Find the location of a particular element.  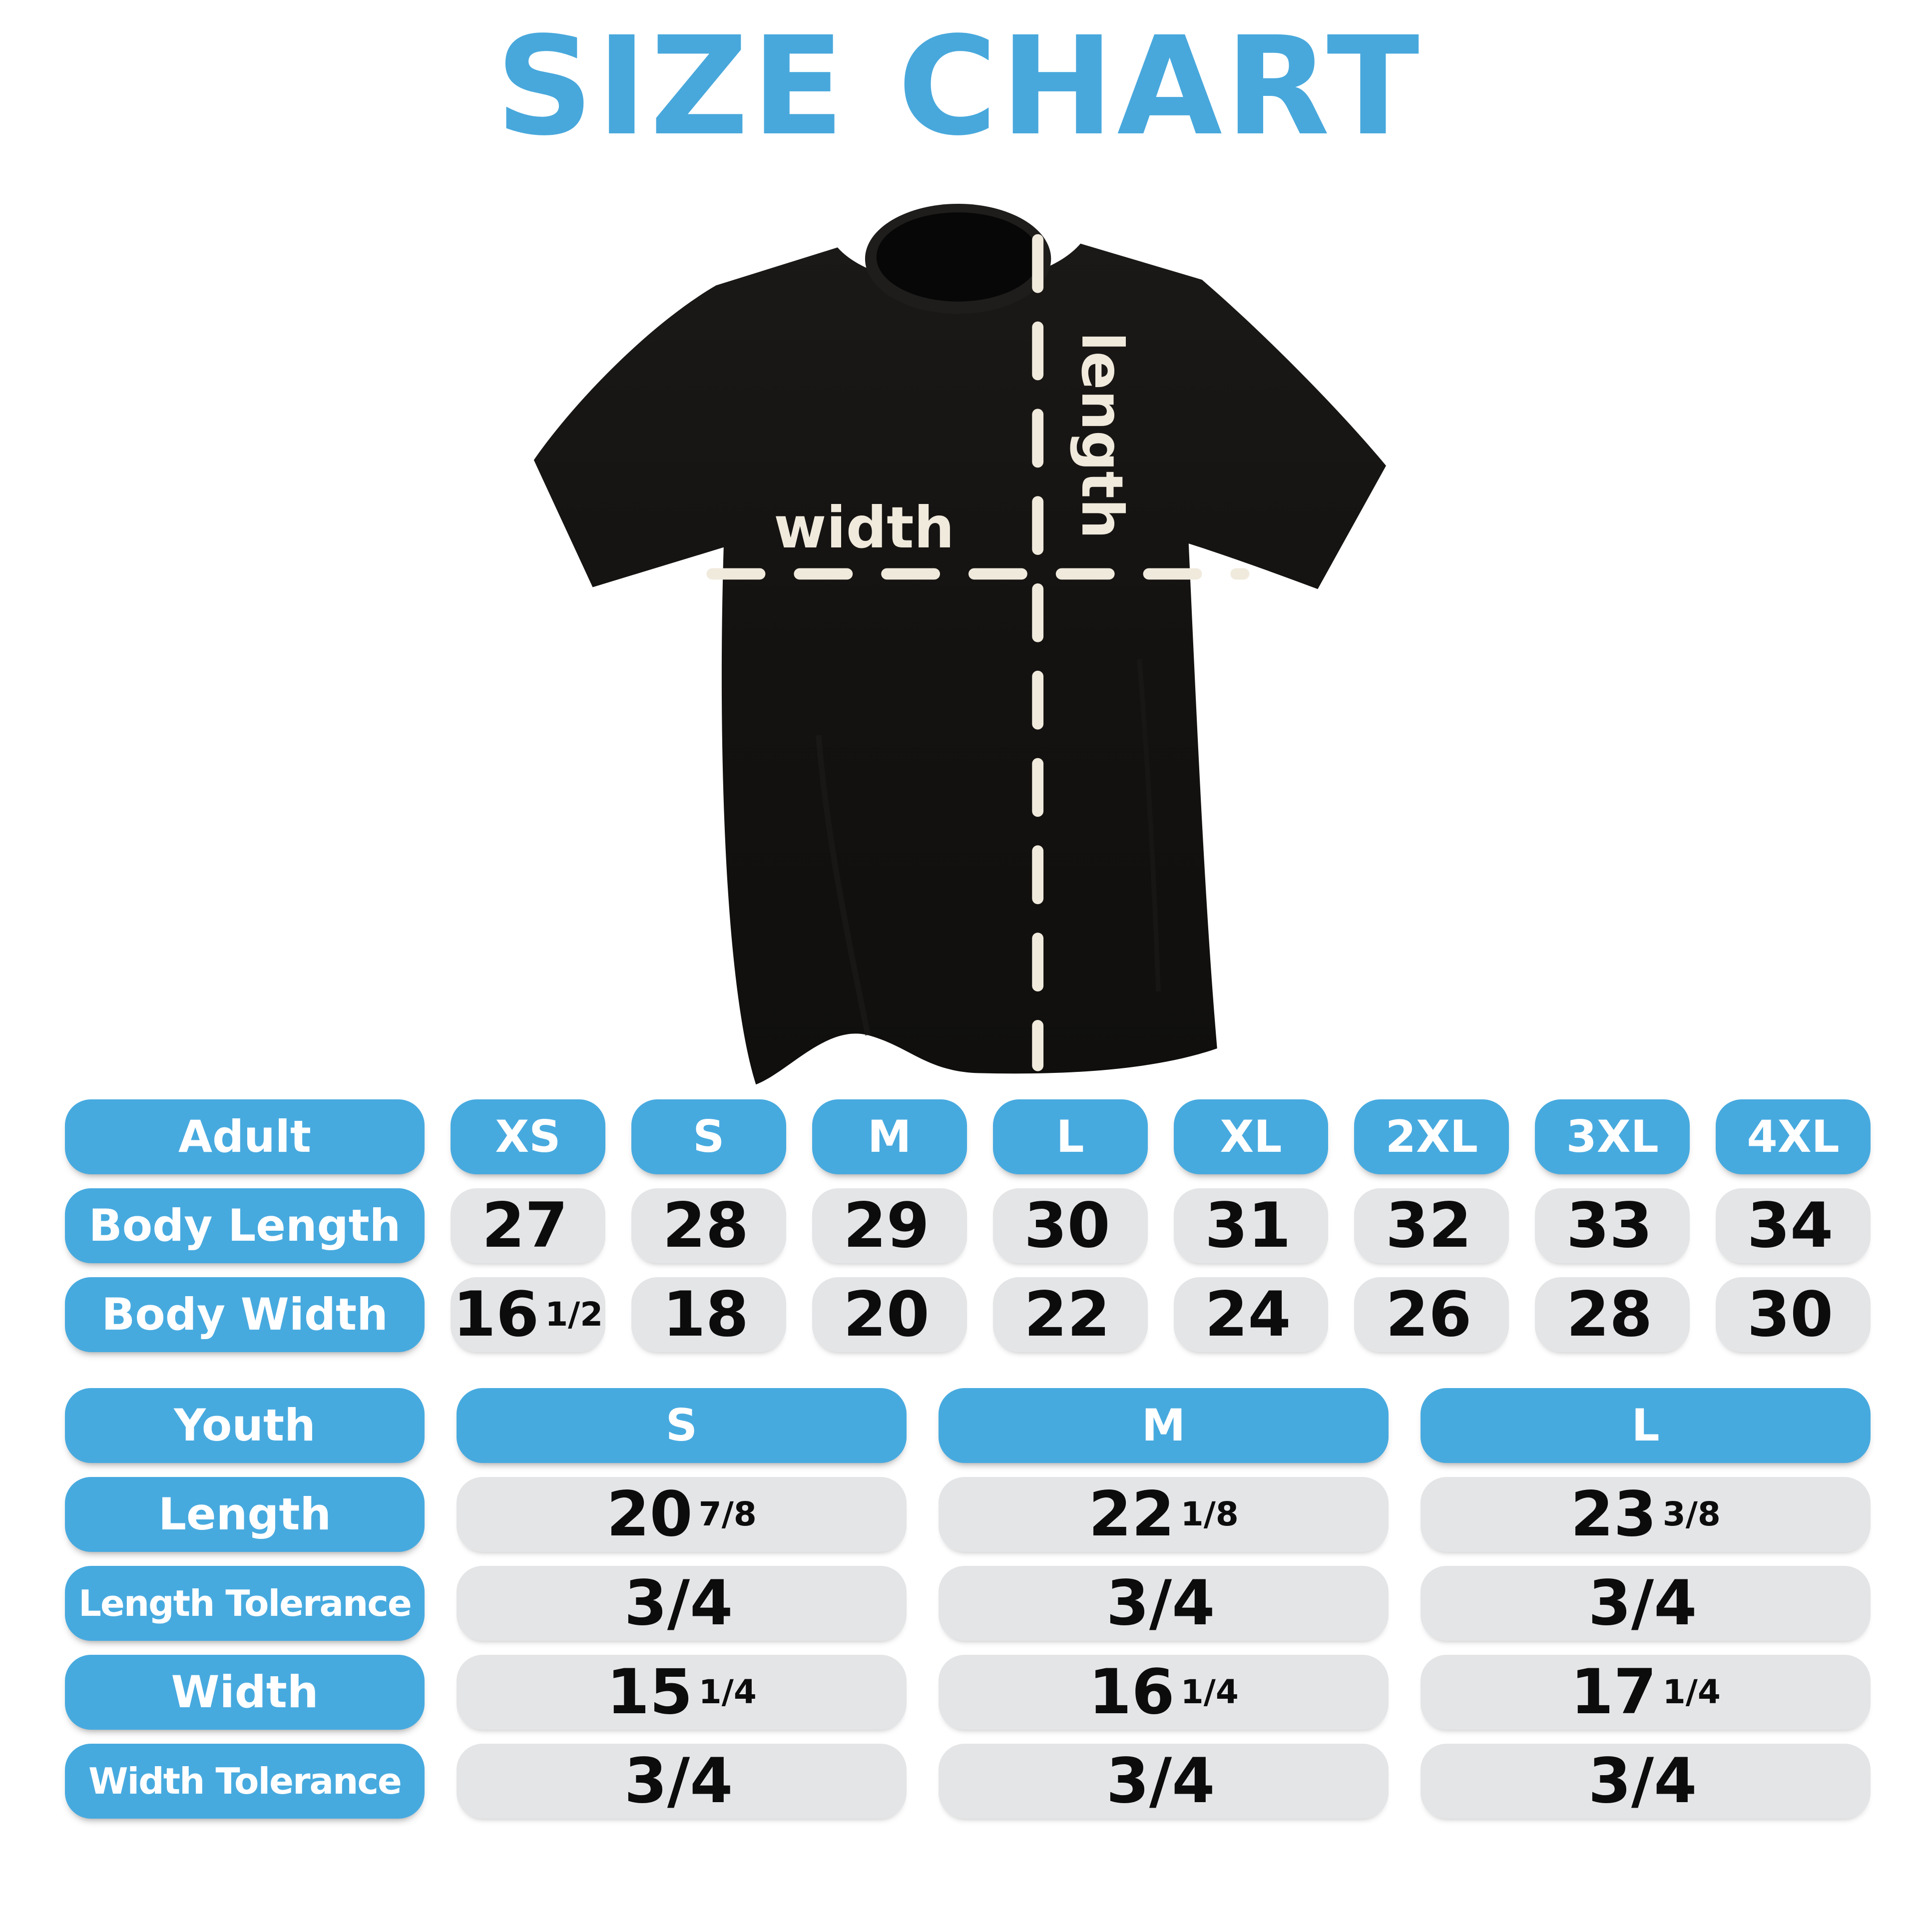

size-header-xs: XS is located at coordinates (528, 1136).